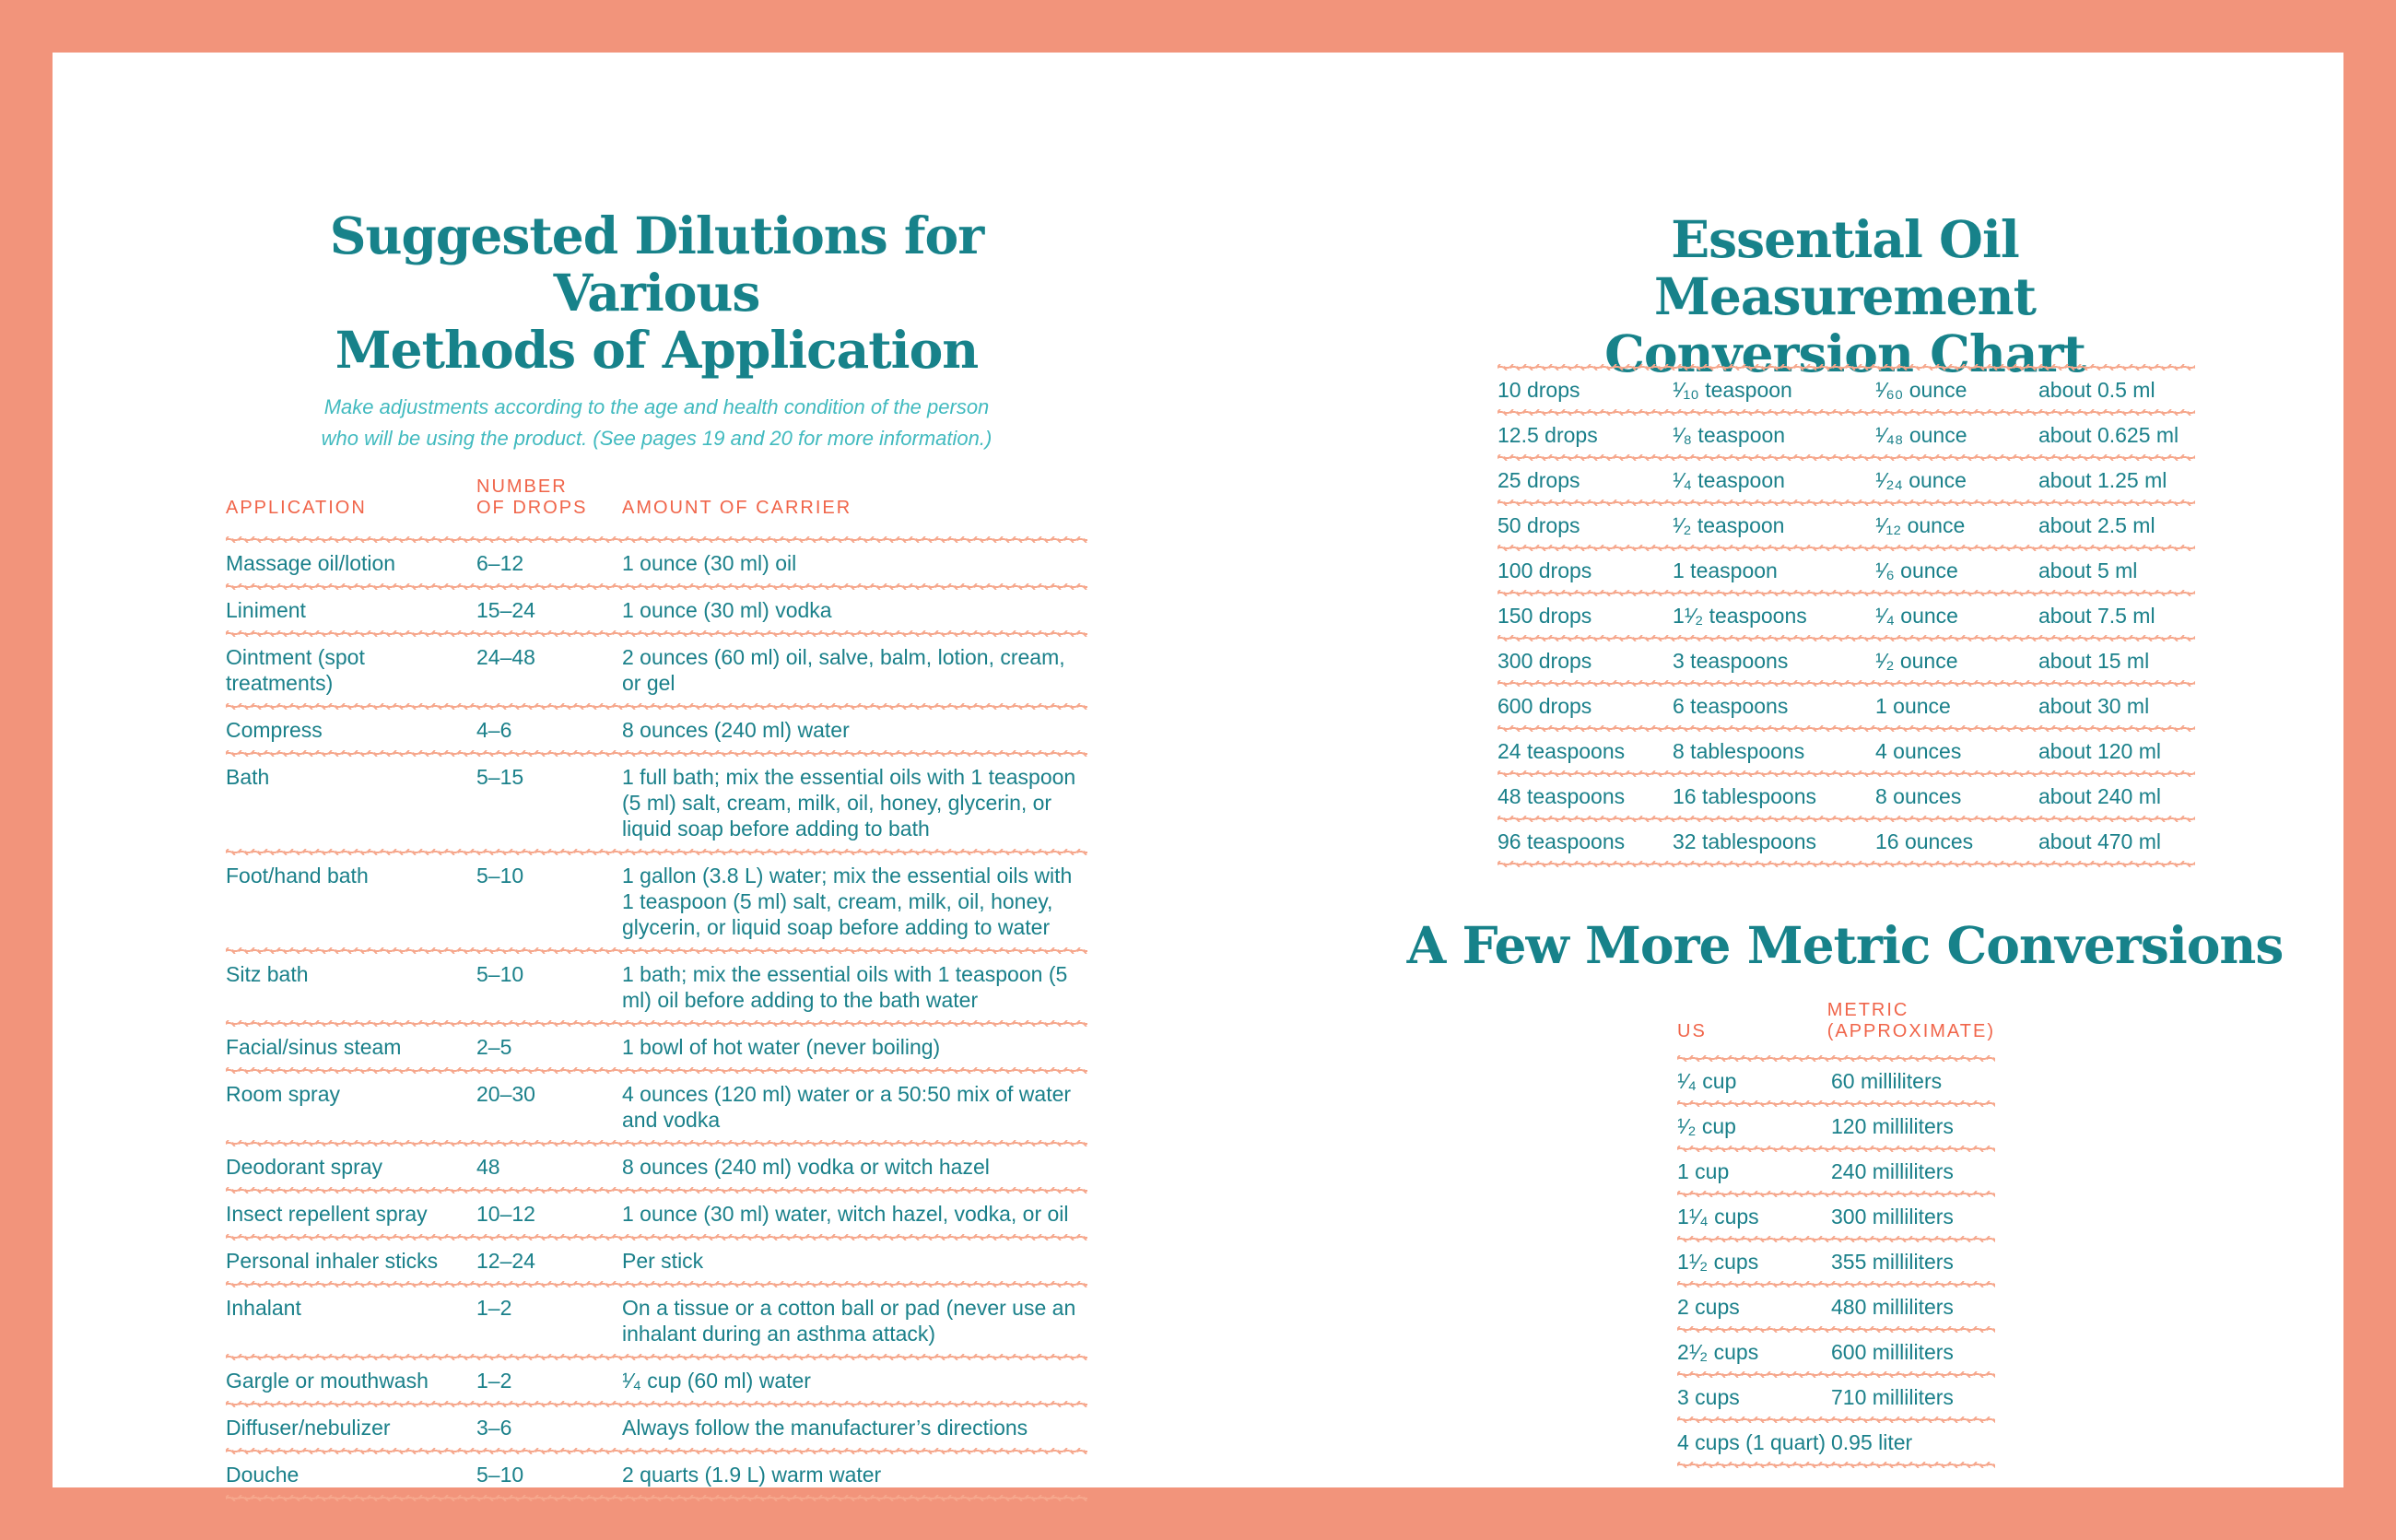  I want to click on us-cell: ¹⁄₂ cup, so click(1707, 1126).